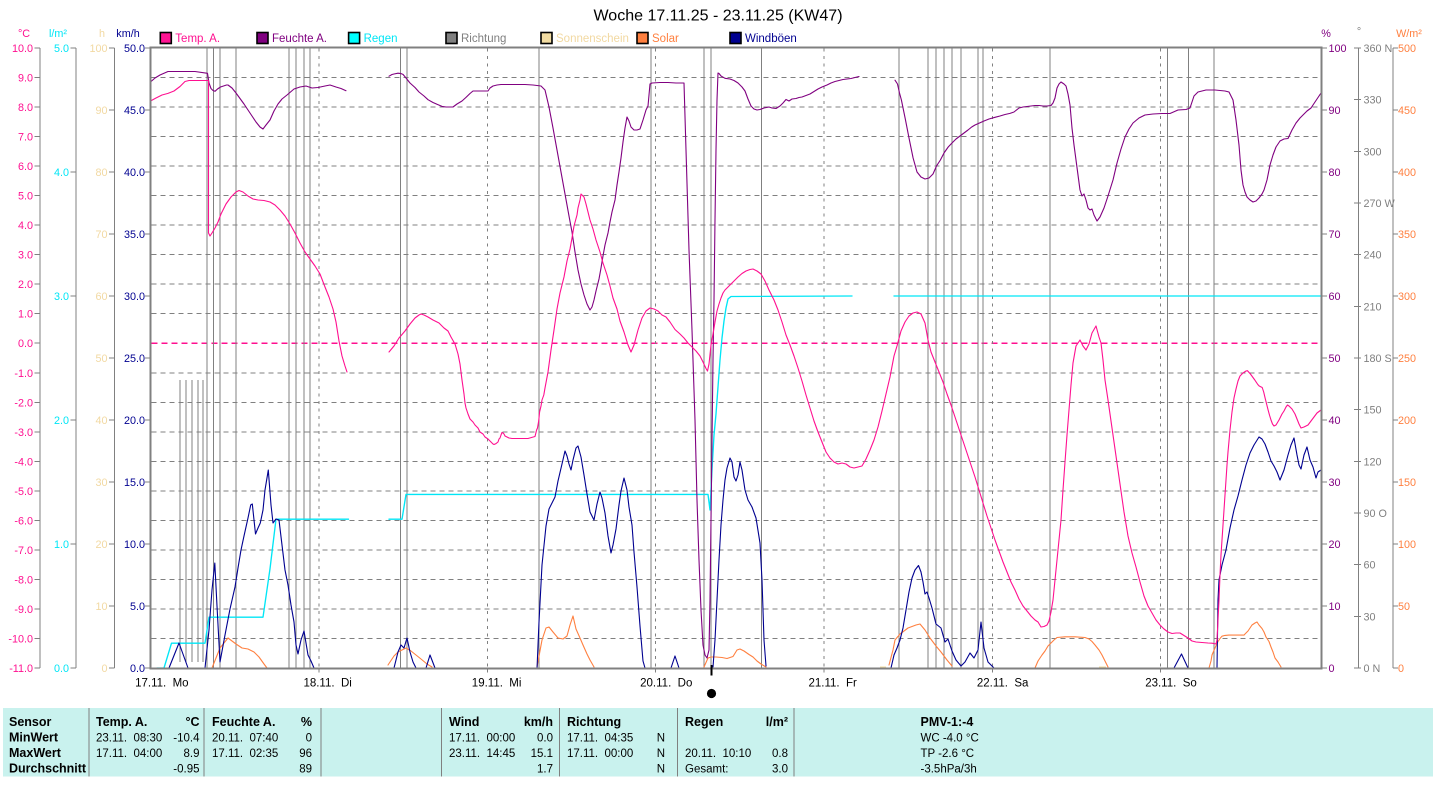  I want to click on svg-text: 210, so click(1373, 307).